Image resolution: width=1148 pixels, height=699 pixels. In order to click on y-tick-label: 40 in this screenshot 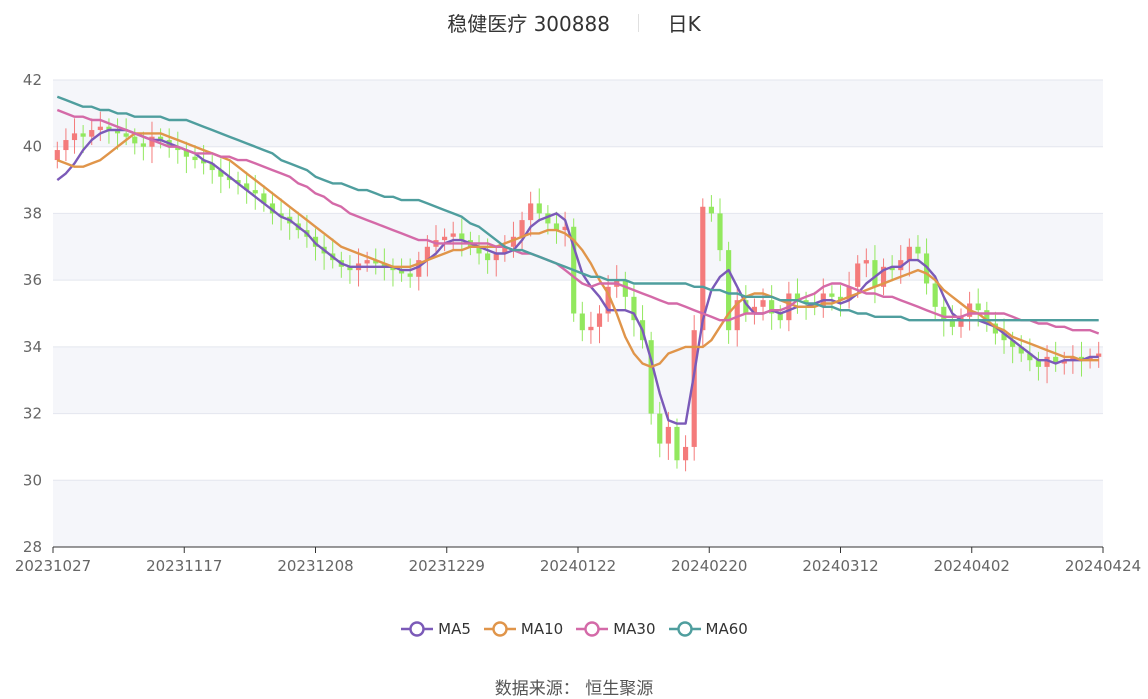, I will do `click(32, 147)`.